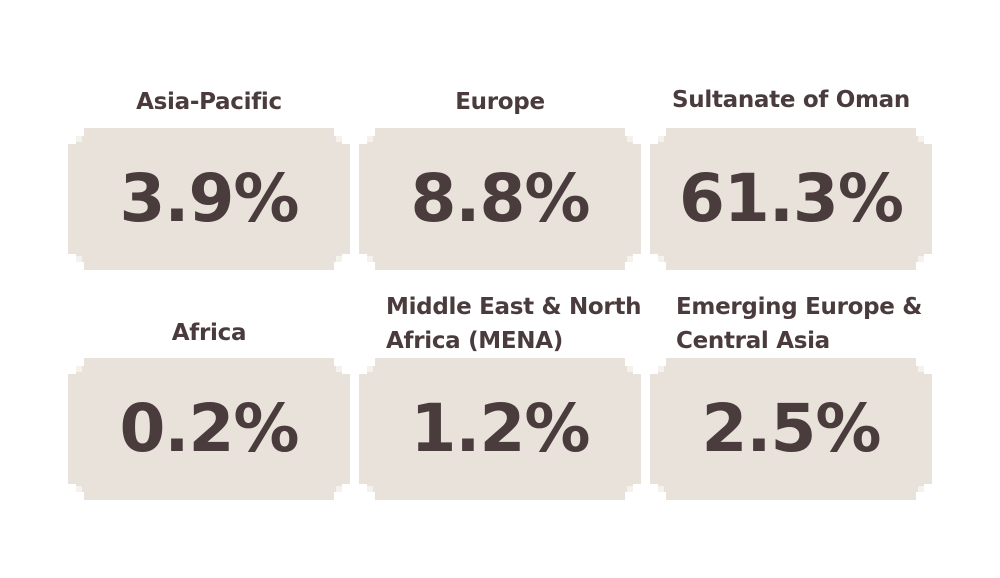  I want to click on region-value-badge: 61.3%, so click(791, 199).